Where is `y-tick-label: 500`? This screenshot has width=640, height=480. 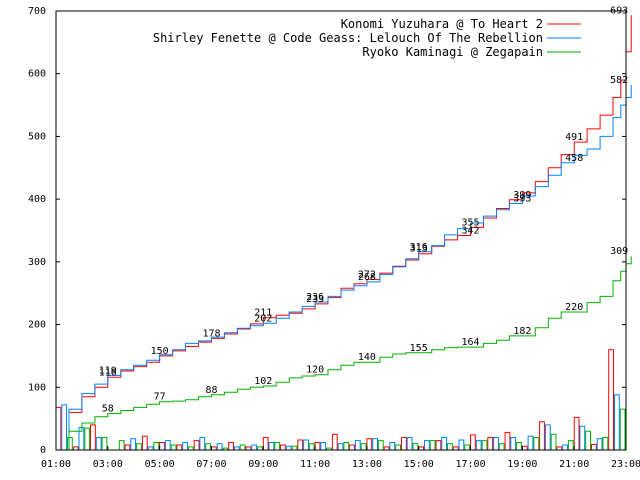
y-tick-label: 500 is located at coordinates (37, 136).